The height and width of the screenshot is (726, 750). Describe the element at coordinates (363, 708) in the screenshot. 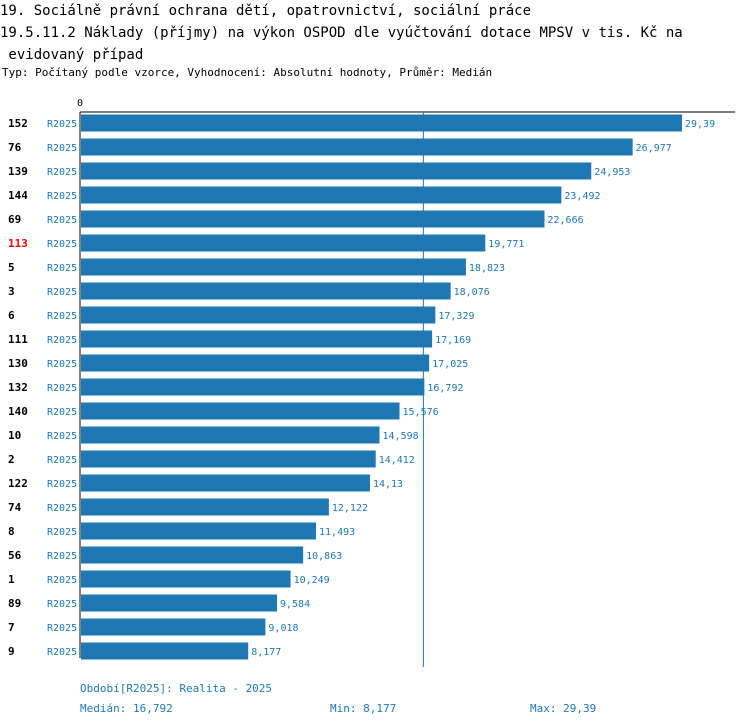

I see `footer-min: Min: 8,177` at that location.